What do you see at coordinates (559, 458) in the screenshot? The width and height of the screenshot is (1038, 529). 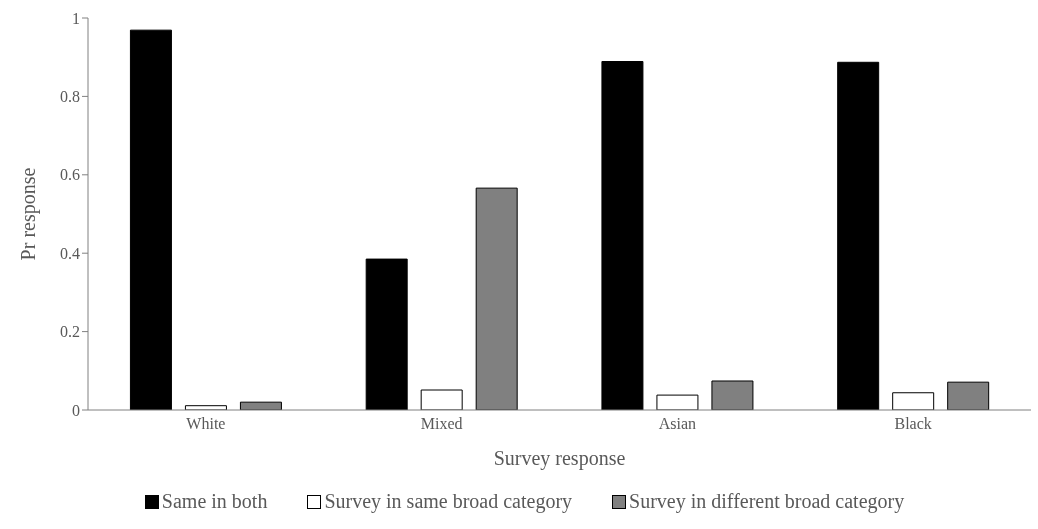 I see `x-axis-title: Survey response` at bounding box center [559, 458].